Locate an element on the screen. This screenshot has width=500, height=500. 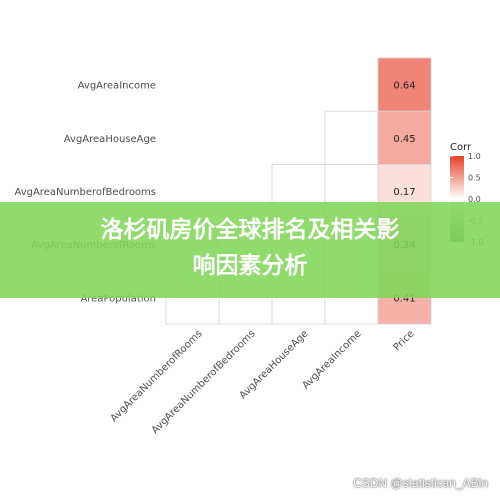
x-tick-label: Price is located at coordinates (404, 340).